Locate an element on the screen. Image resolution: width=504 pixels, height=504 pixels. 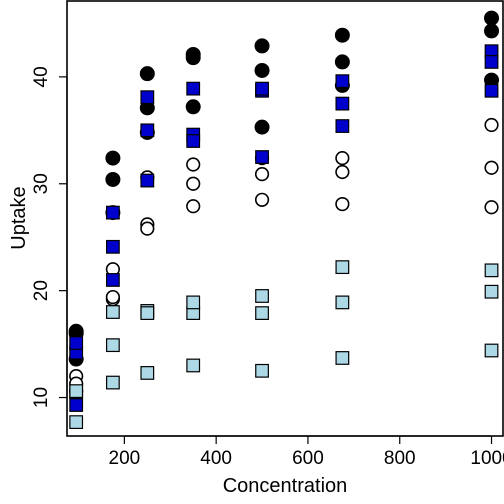
x-tick-label: 600 is located at coordinates (308, 458).